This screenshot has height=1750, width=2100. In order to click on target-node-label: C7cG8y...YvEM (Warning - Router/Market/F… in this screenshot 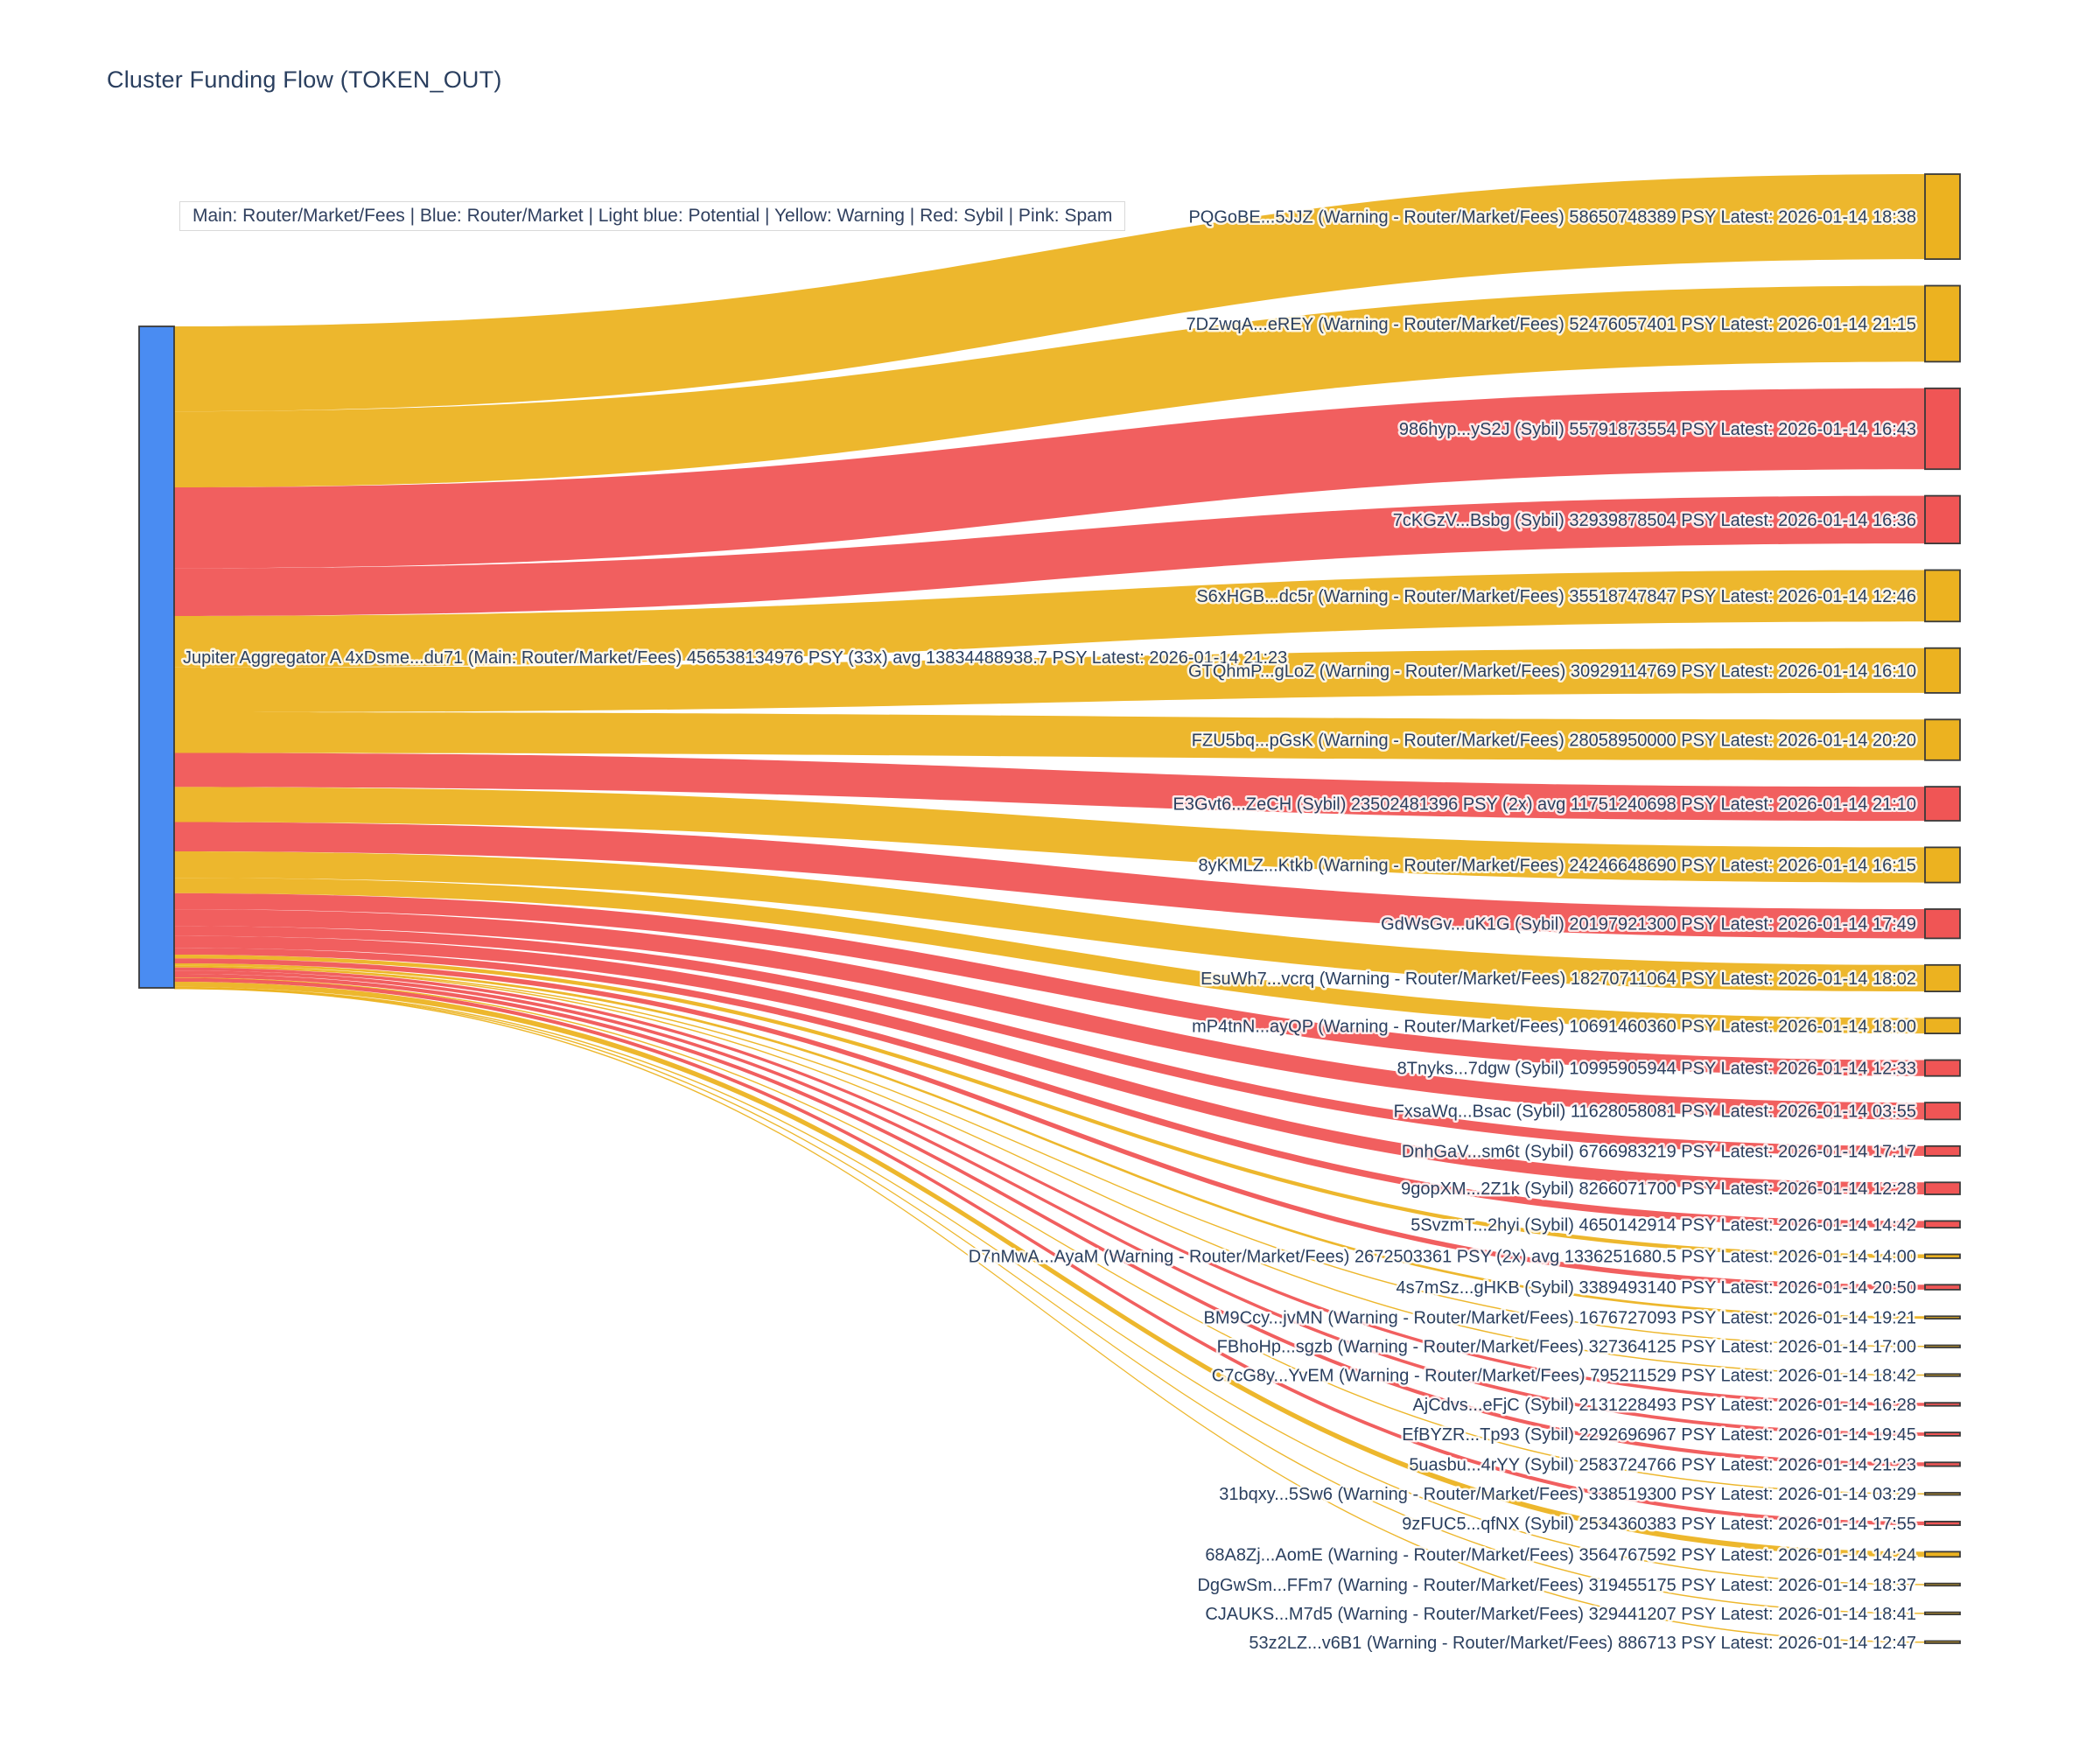, I will do `click(1564, 1376)`.